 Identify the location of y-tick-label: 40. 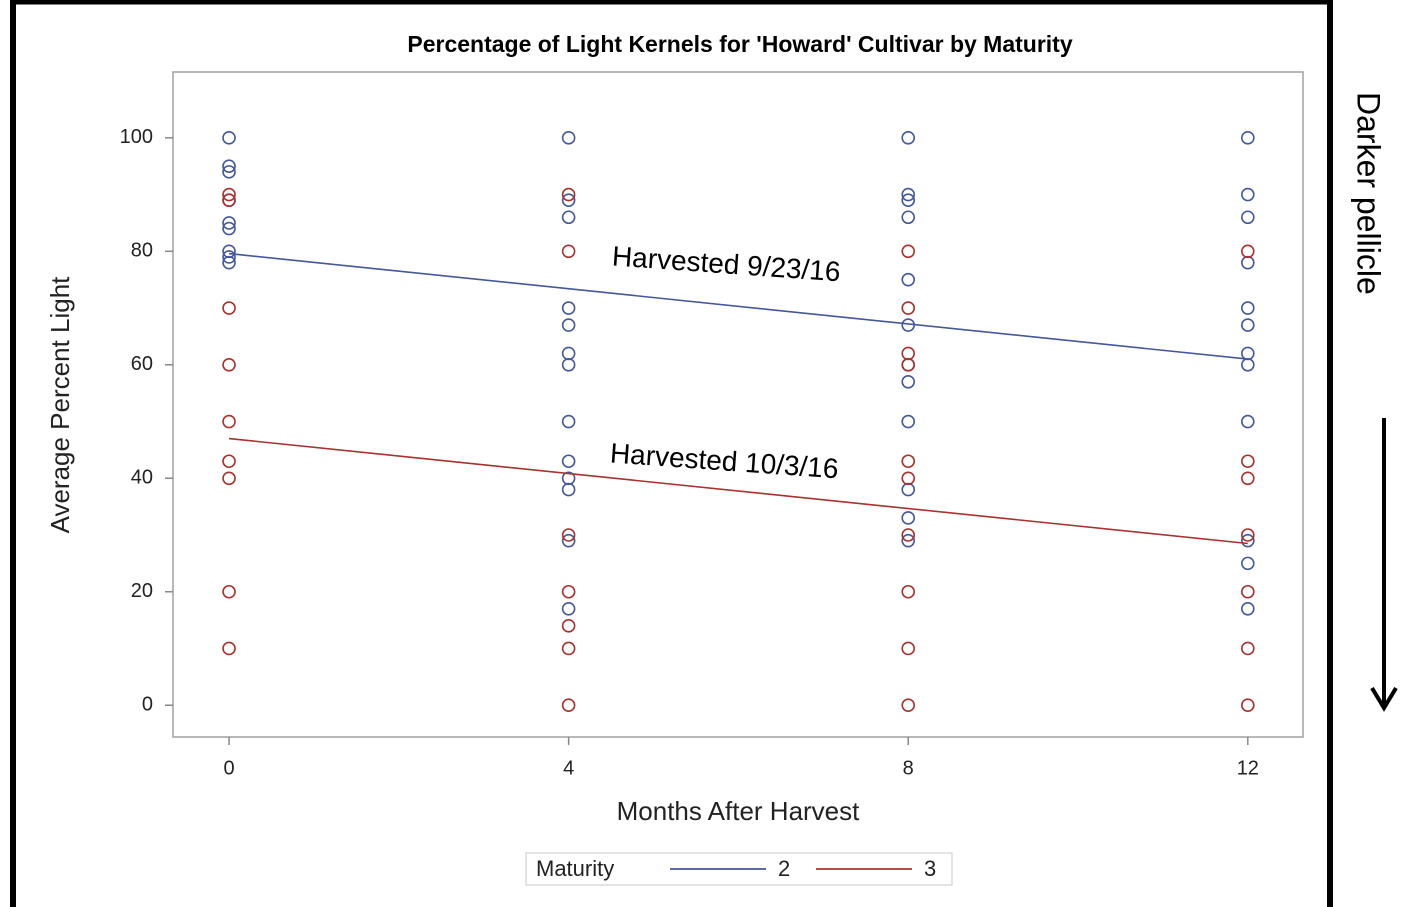
(142, 478).